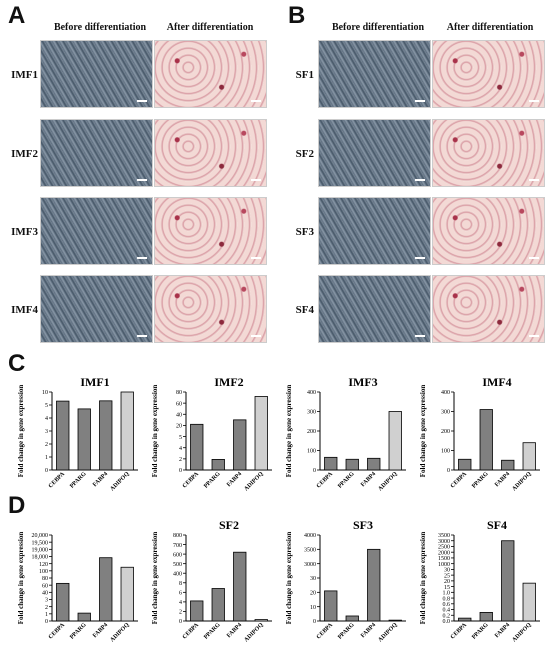 The image size is (550, 649). Describe the element at coordinates (497, 525) in the screenshot. I see `chart-title: SF4` at that location.